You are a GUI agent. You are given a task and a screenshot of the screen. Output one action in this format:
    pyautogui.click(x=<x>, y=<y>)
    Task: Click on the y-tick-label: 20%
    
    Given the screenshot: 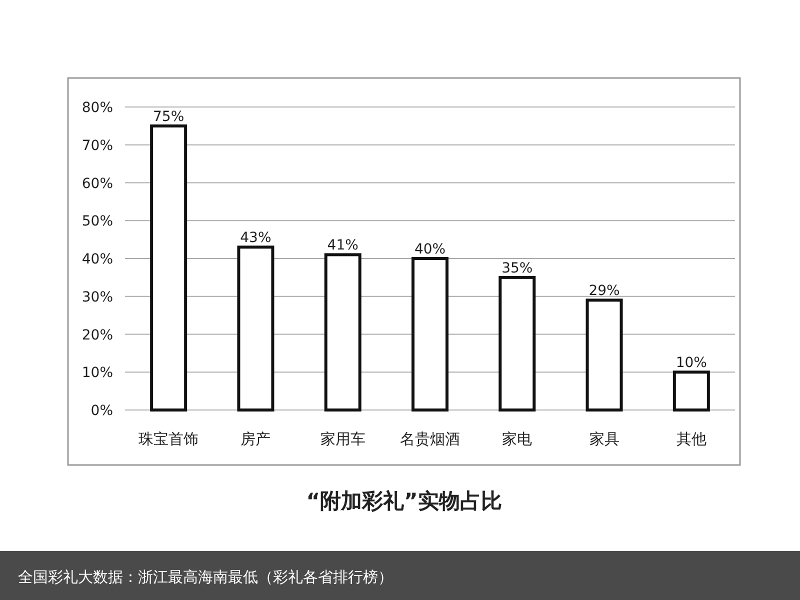 What is the action you would take?
    pyautogui.click(x=97, y=335)
    